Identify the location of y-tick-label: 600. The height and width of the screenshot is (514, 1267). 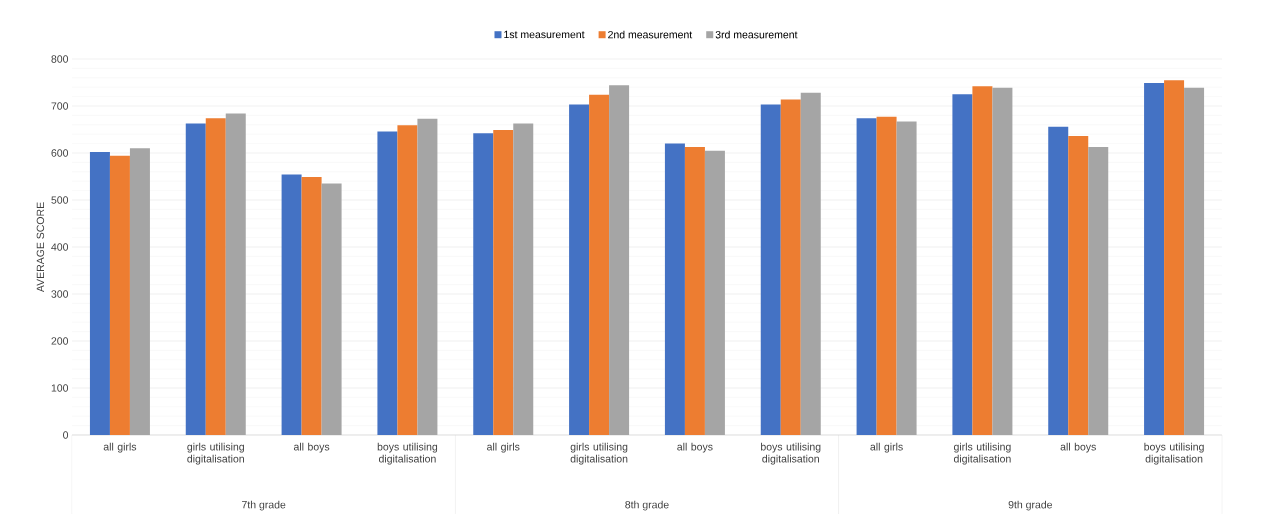
(60, 153).